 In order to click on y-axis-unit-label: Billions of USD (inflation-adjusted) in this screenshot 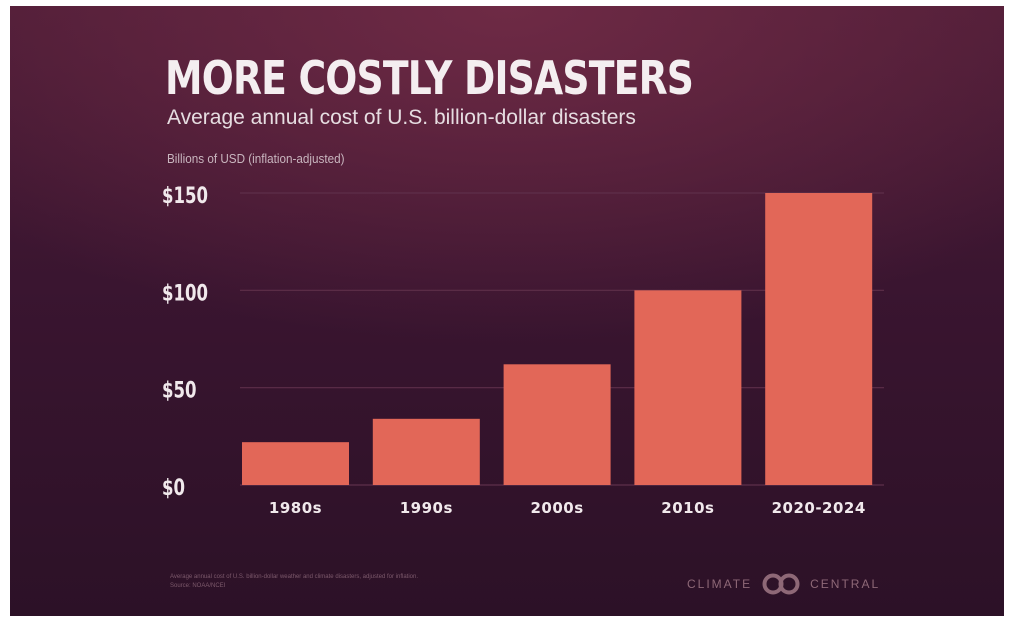, I will do `click(256, 158)`.